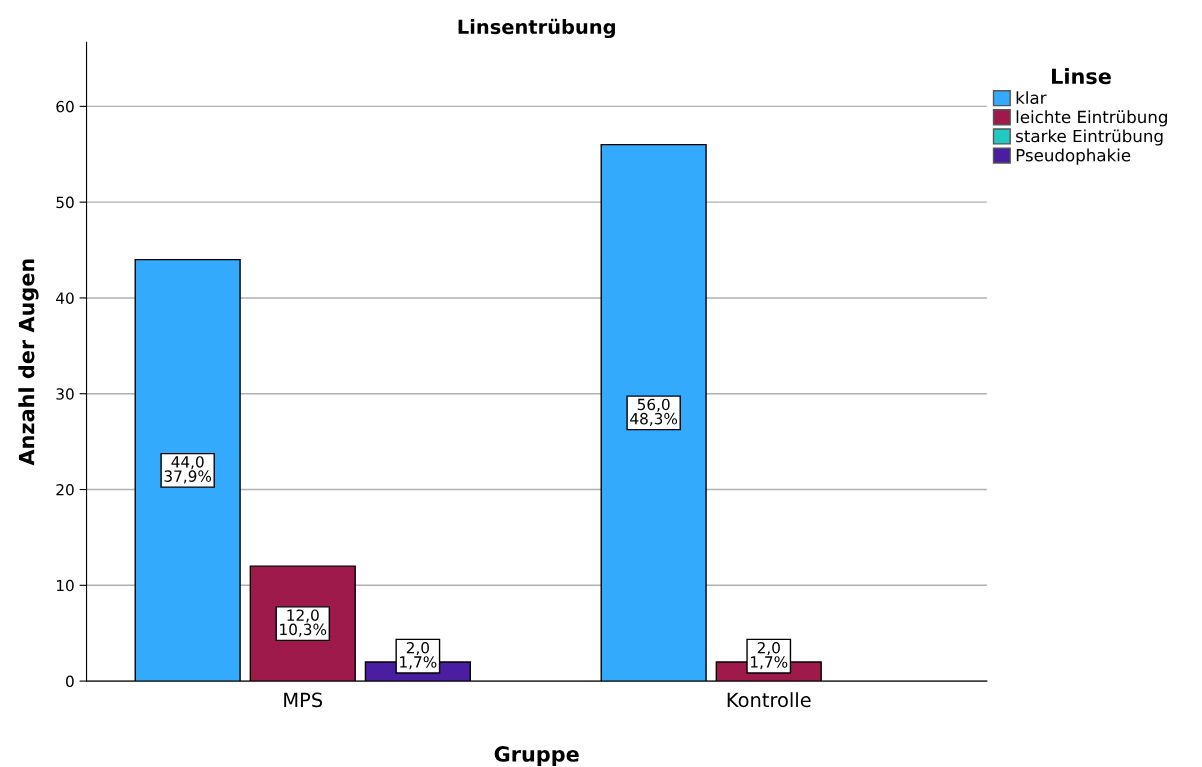  I want to click on legend-label: leichte Eintrübung, so click(1091, 118).